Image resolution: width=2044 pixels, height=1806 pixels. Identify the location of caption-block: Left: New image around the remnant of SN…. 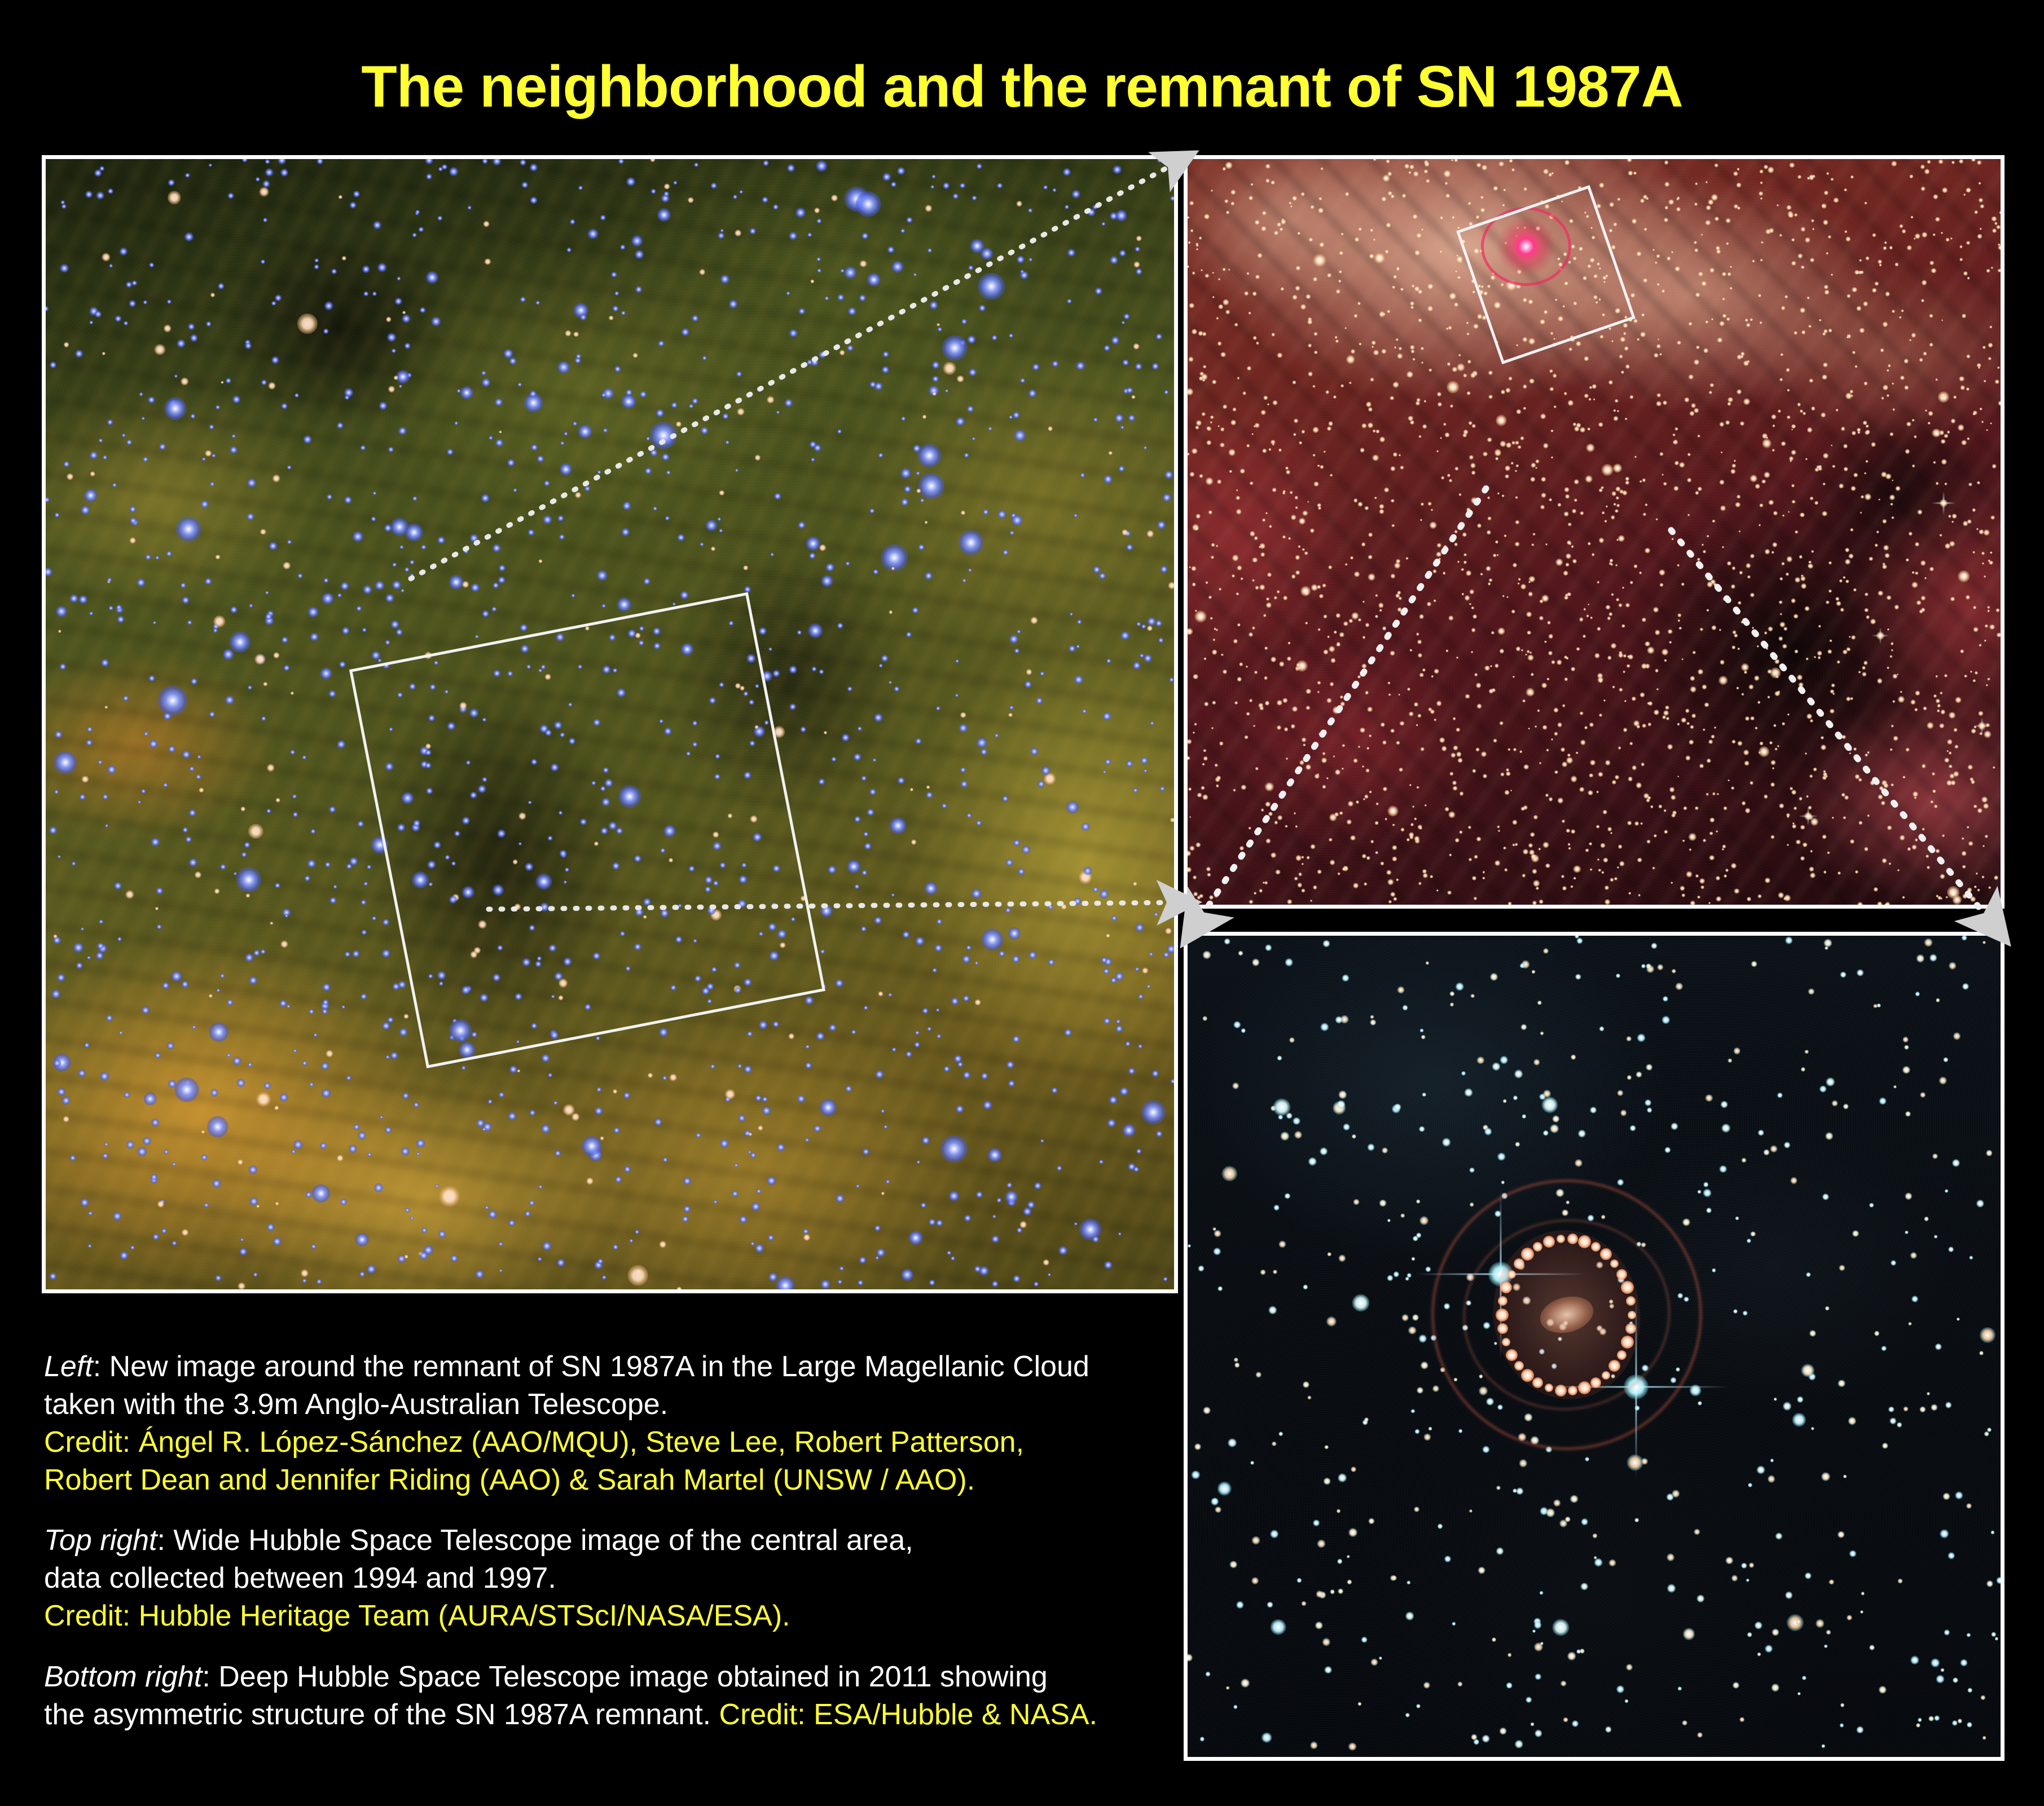
(605, 1541).